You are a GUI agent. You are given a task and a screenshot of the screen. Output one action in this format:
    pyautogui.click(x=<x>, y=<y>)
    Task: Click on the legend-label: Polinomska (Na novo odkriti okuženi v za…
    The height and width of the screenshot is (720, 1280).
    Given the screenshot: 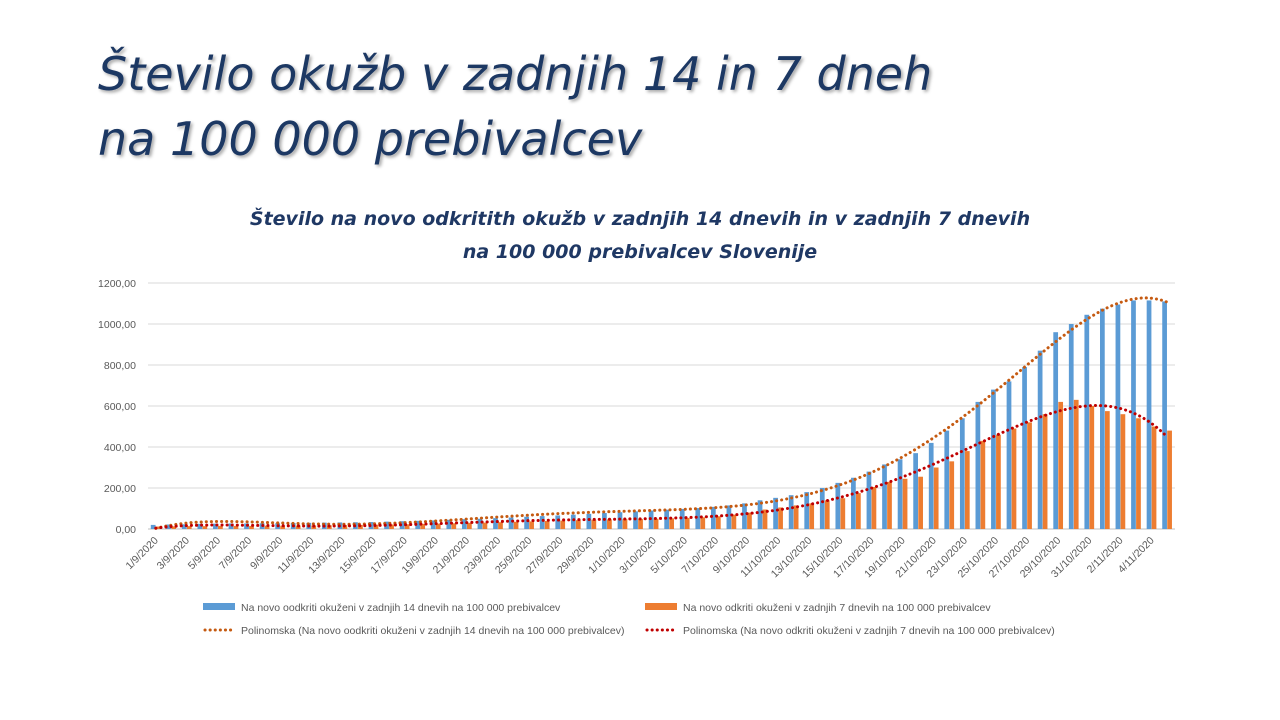 What is the action you would take?
    pyautogui.click(x=869, y=631)
    